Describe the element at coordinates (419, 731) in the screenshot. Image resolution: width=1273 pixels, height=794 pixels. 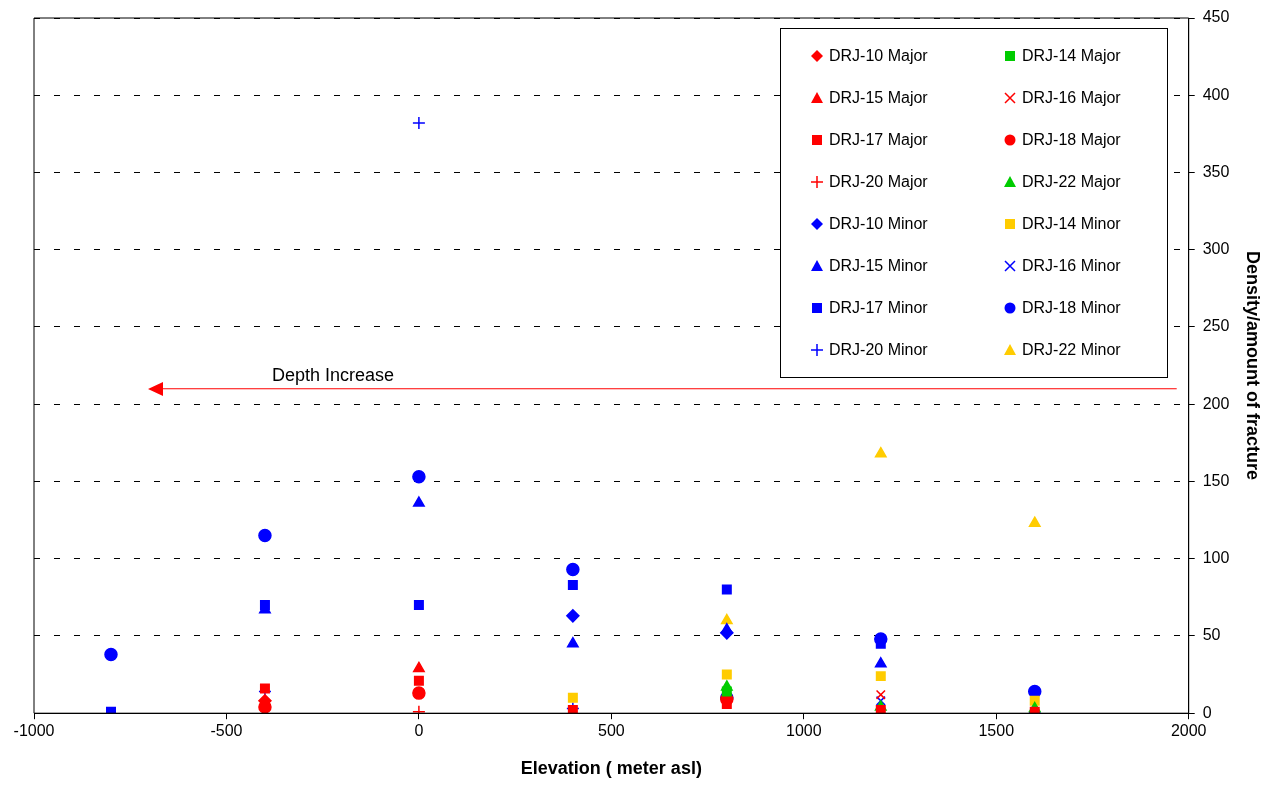
I see `x-tick-label: 0` at that location.